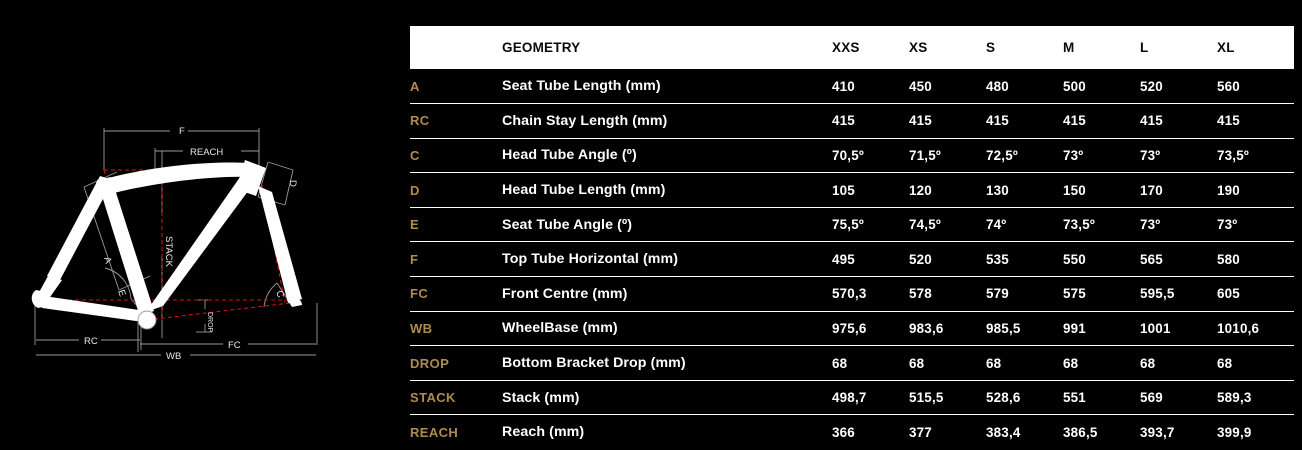 Image resolution: width=1302 pixels, height=450 pixels. Describe the element at coordinates (1226, 47) in the screenshot. I see `header-size-xl: XL` at that location.